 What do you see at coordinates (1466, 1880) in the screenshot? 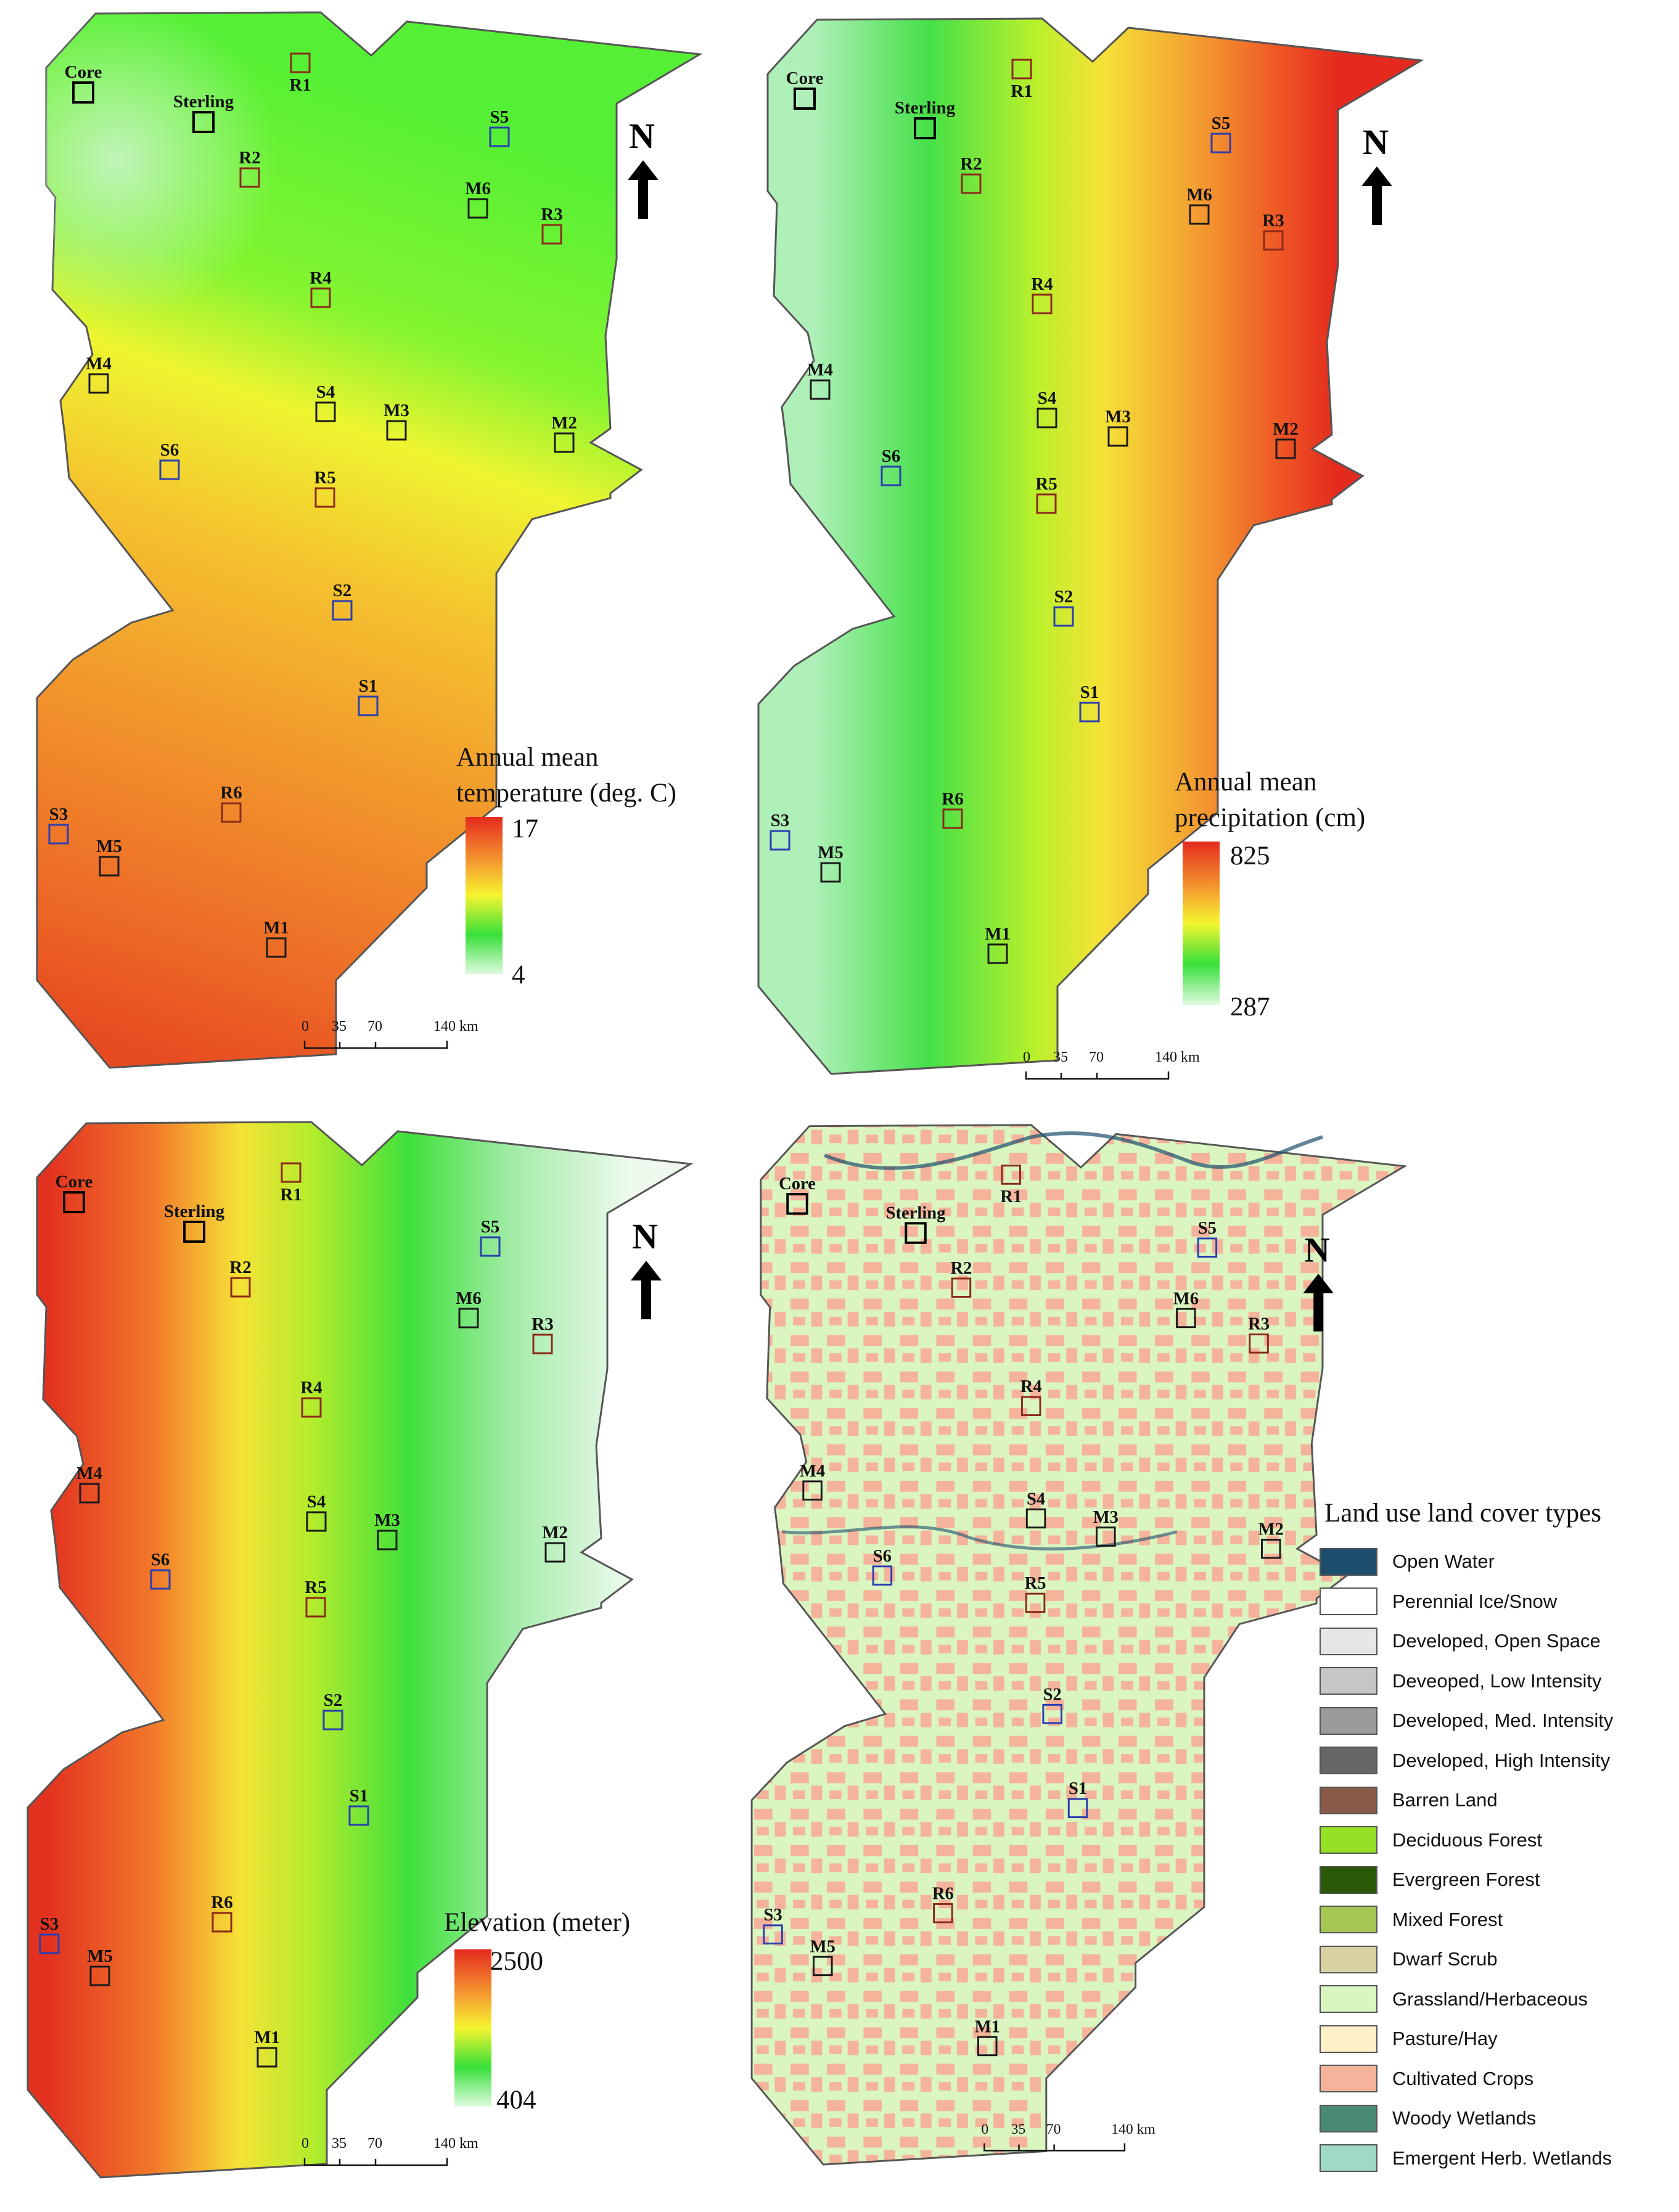
I see `land-cover-label: Evergreen Forest` at bounding box center [1466, 1880].